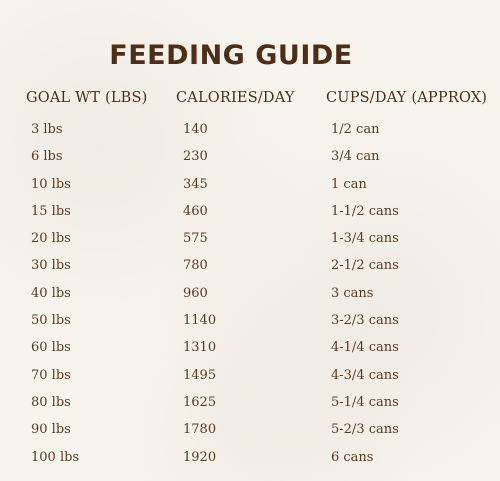  What do you see at coordinates (231, 55) in the screenshot?
I see `page-title: FEEDING GUIDE` at bounding box center [231, 55].